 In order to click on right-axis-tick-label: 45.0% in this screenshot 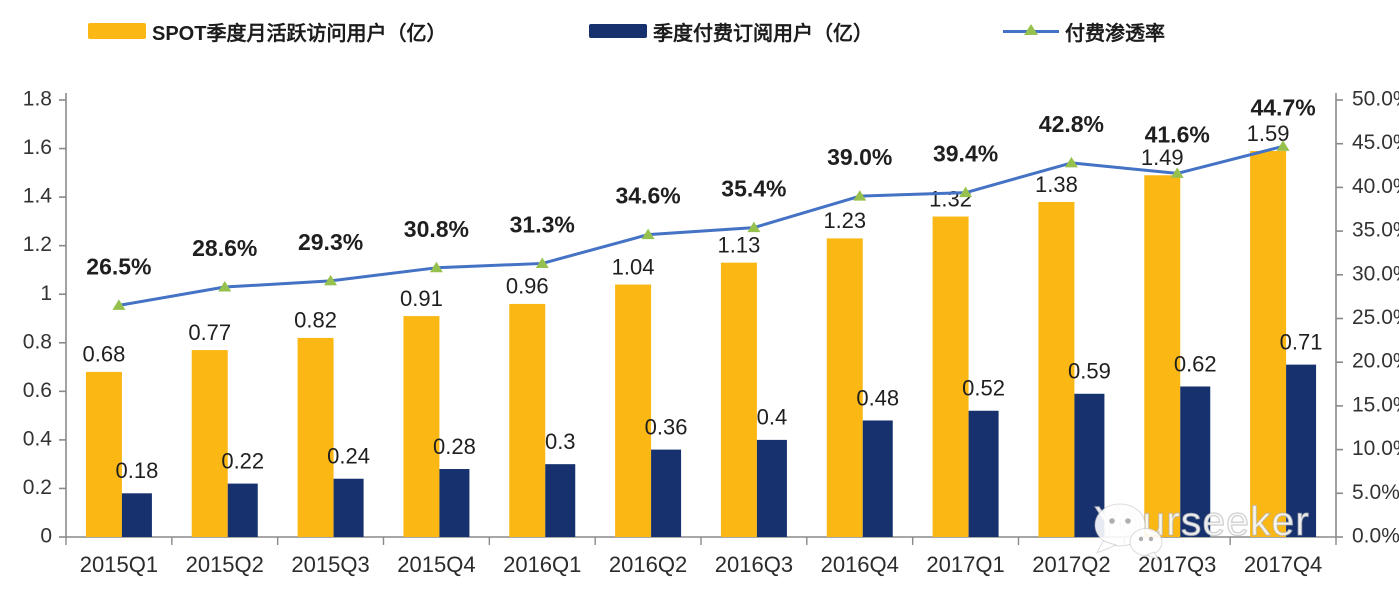, I will do `click(1375, 142)`.